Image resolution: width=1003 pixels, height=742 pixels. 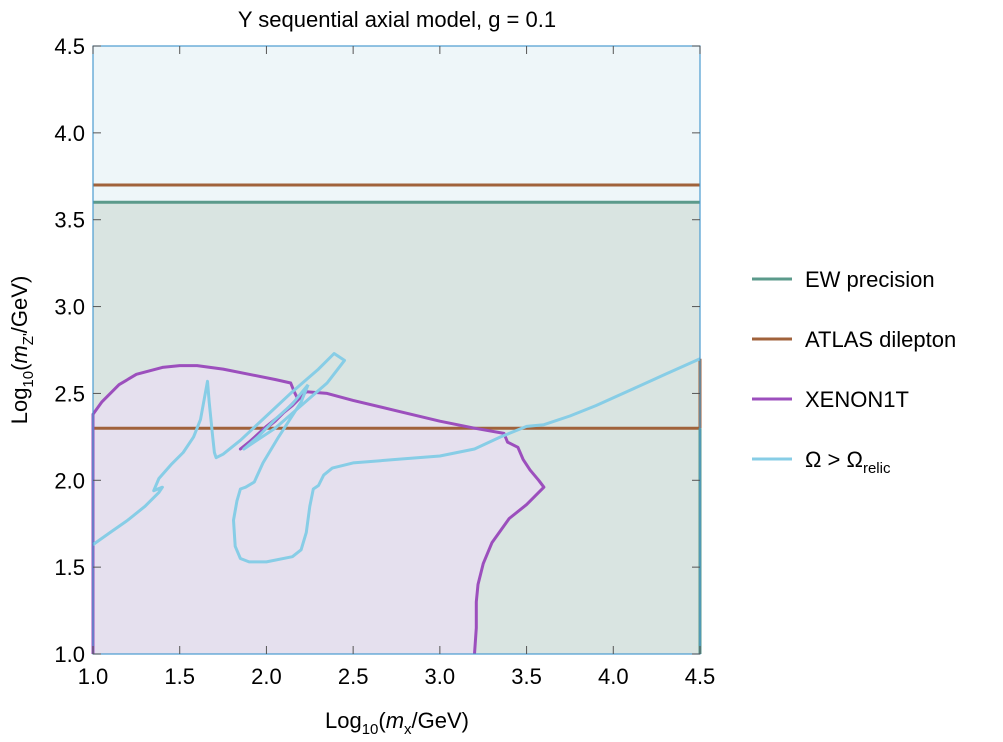 What do you see at coordinates (880, 339) in the screenshot?
I see `legend-label-atlas-dilepton: ATLAS dilepton` at bounding box center [880, 339].